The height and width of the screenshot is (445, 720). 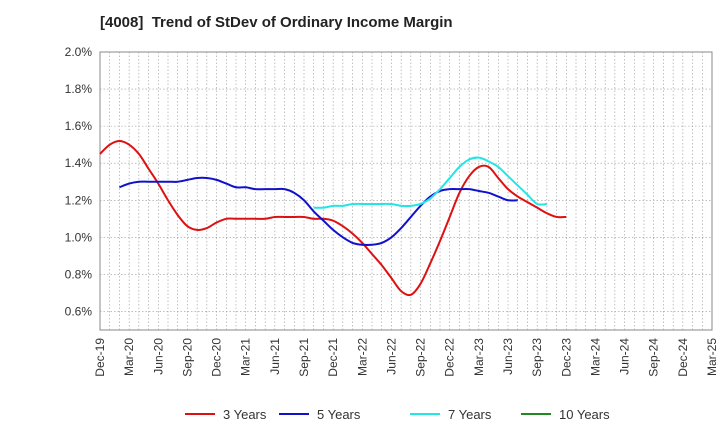 I want to click on x-tick-label: Sep-23, so click(x=537, y=357).